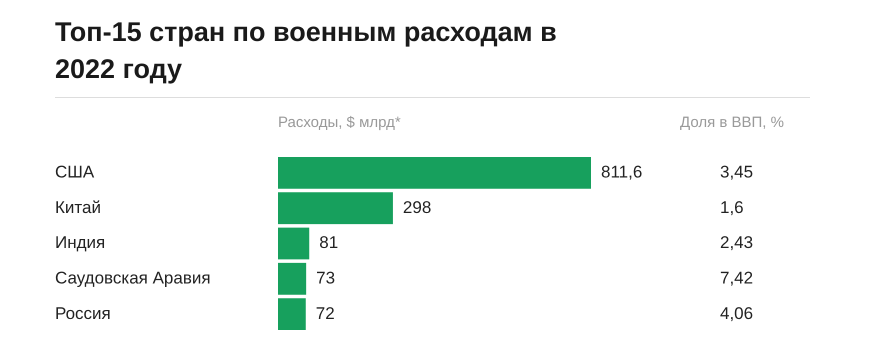  Describe the element at coordinates (737, 313) in the screenshot. I see `text: 4,06` at that location.